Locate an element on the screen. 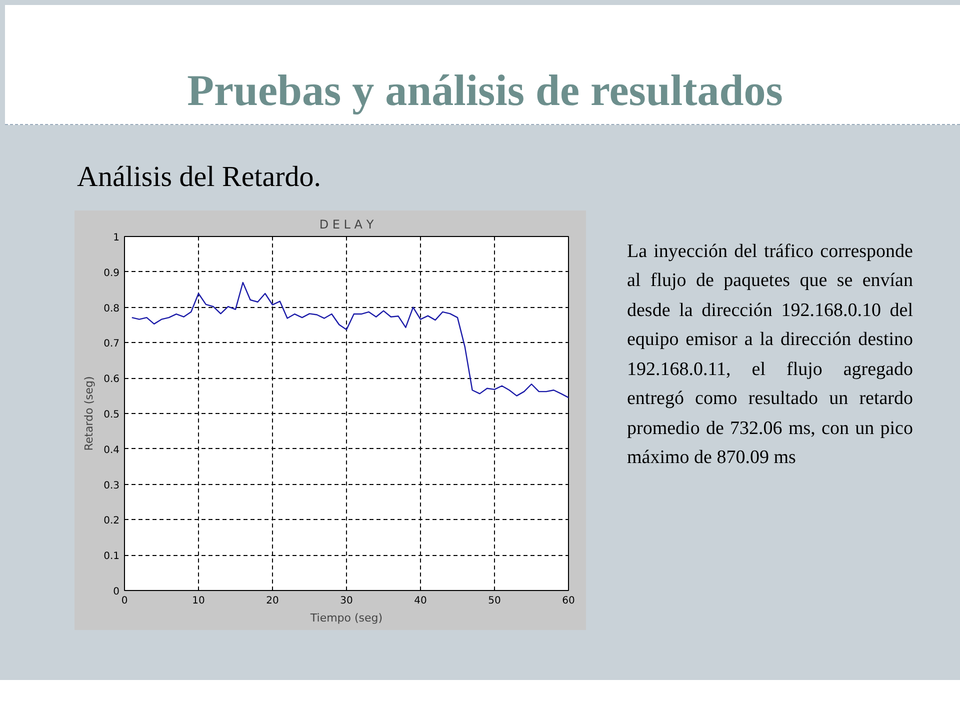  y-tick-label: 0.6 is located at coordinates (112, 380).